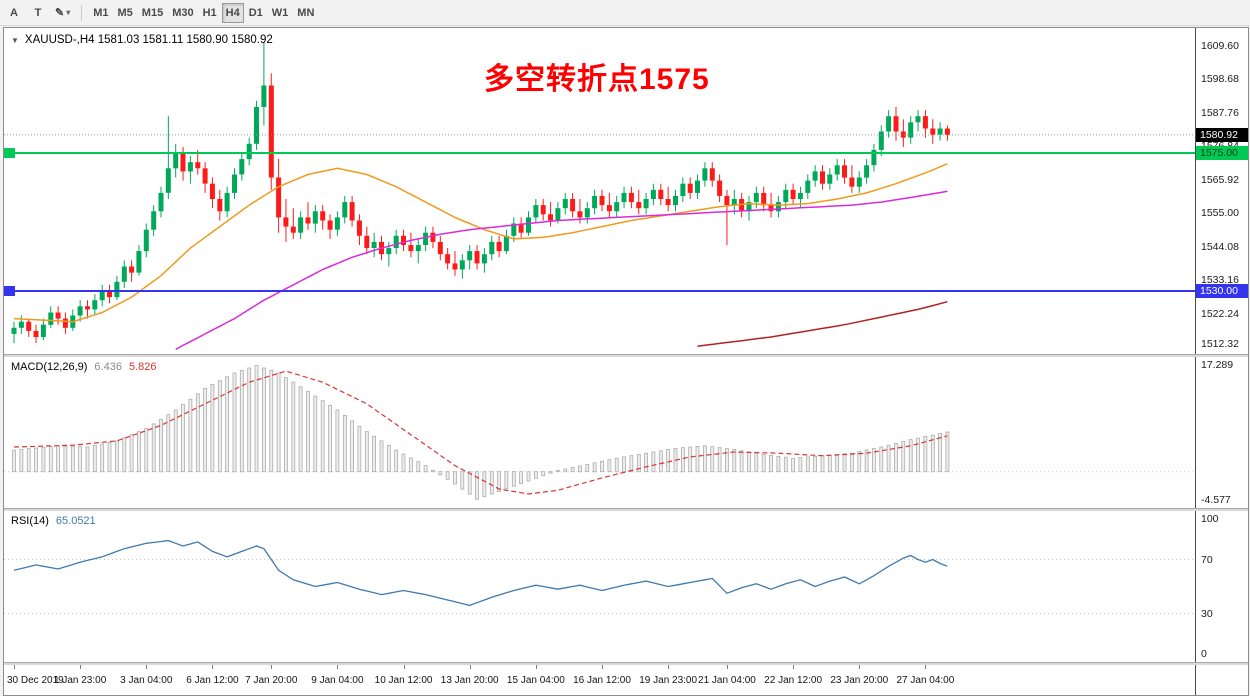 This screenshot has width=1250, height=696. Describe the element at coordinates (100, 13) in the screenshot. I see `timeframe-m1: M1` at that location.